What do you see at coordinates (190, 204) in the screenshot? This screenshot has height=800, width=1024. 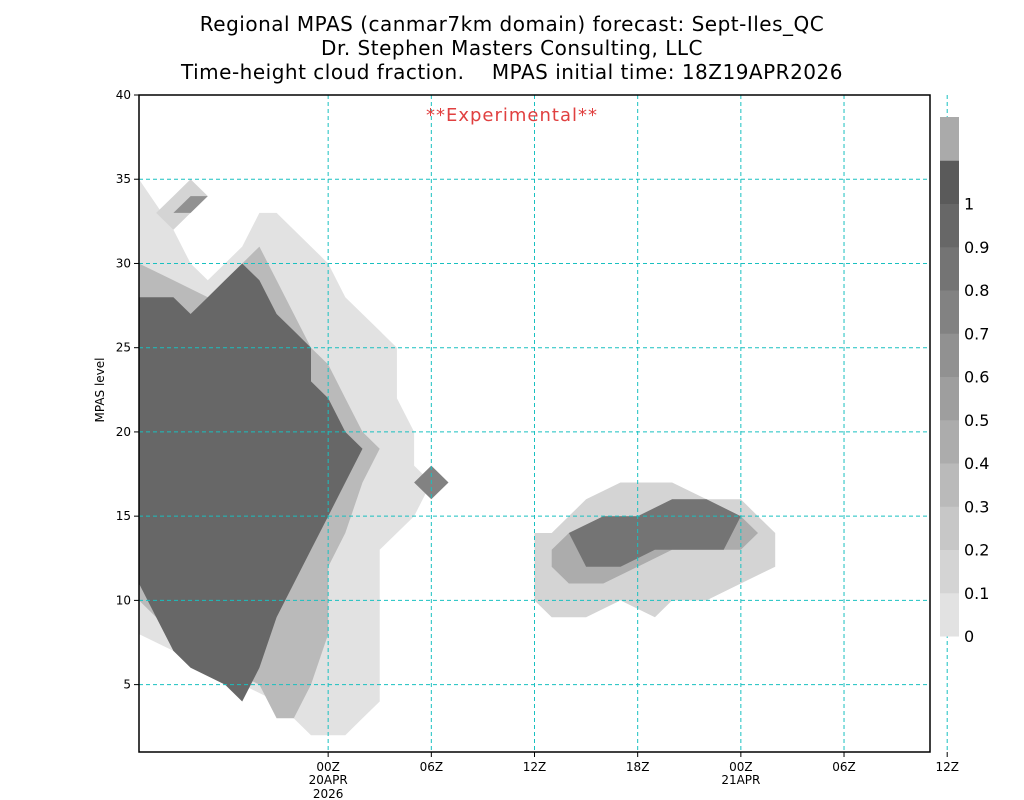 I see `cloud-region-upper-blob-core` at bounding box center [190, 204].